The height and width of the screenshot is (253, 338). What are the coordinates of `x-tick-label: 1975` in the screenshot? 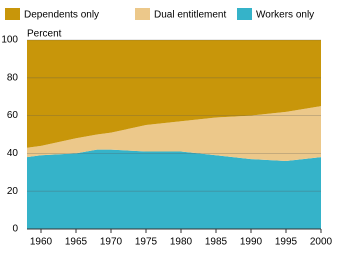 It's located at (146, 242).